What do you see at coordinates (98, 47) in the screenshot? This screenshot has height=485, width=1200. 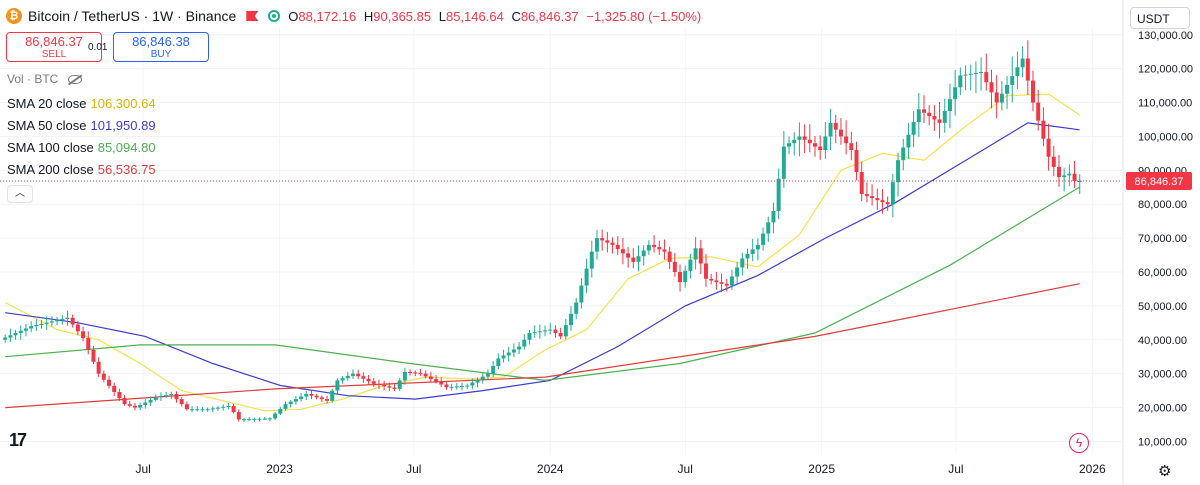 I see `spread-value: 0.01` at bounding box center [98, 47].